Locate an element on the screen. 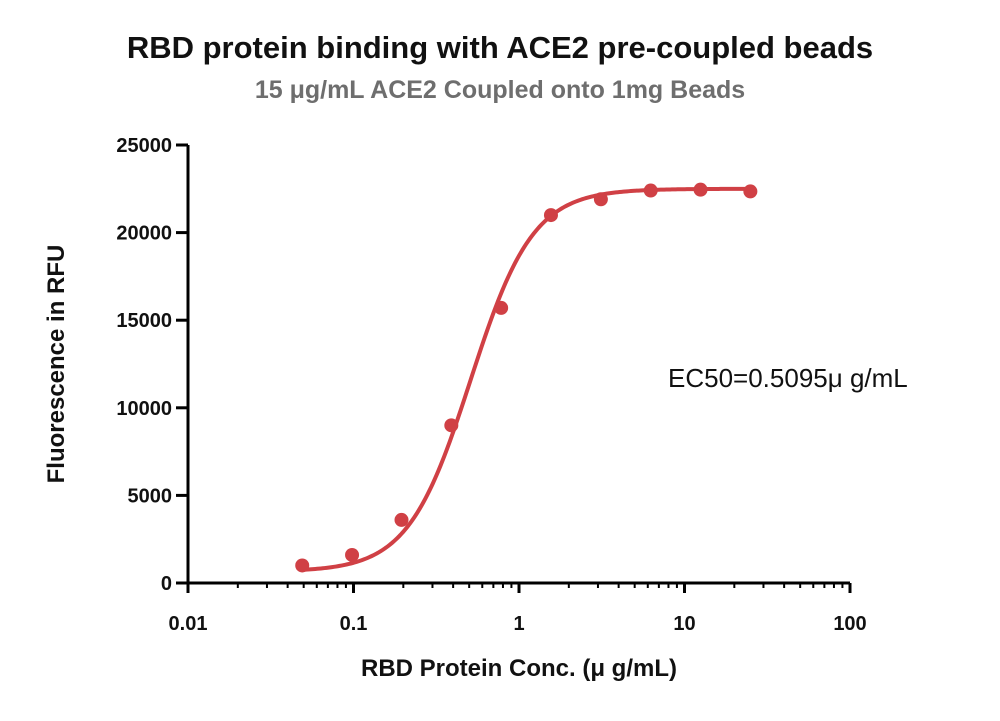 The width and height of the screenshot is (1000, 721). x-tick-label: 100 is located at coordinates (849, 624).